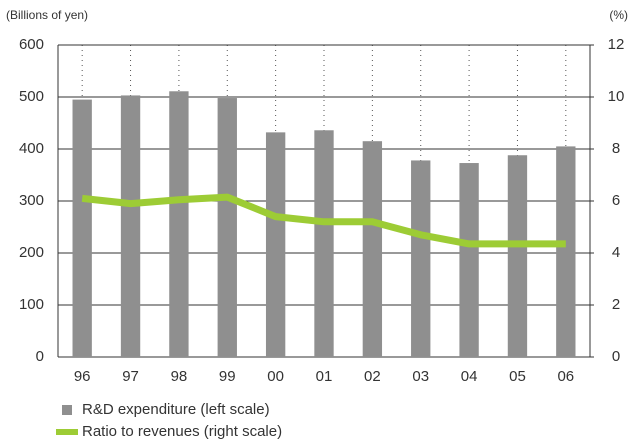 Image resolution: width=634 pixels, height=448 pixels. What do you see at coordinates (616, 44) in the screenshot?
I see `y2-tick-label: 12` at bounding box center [616, 44].